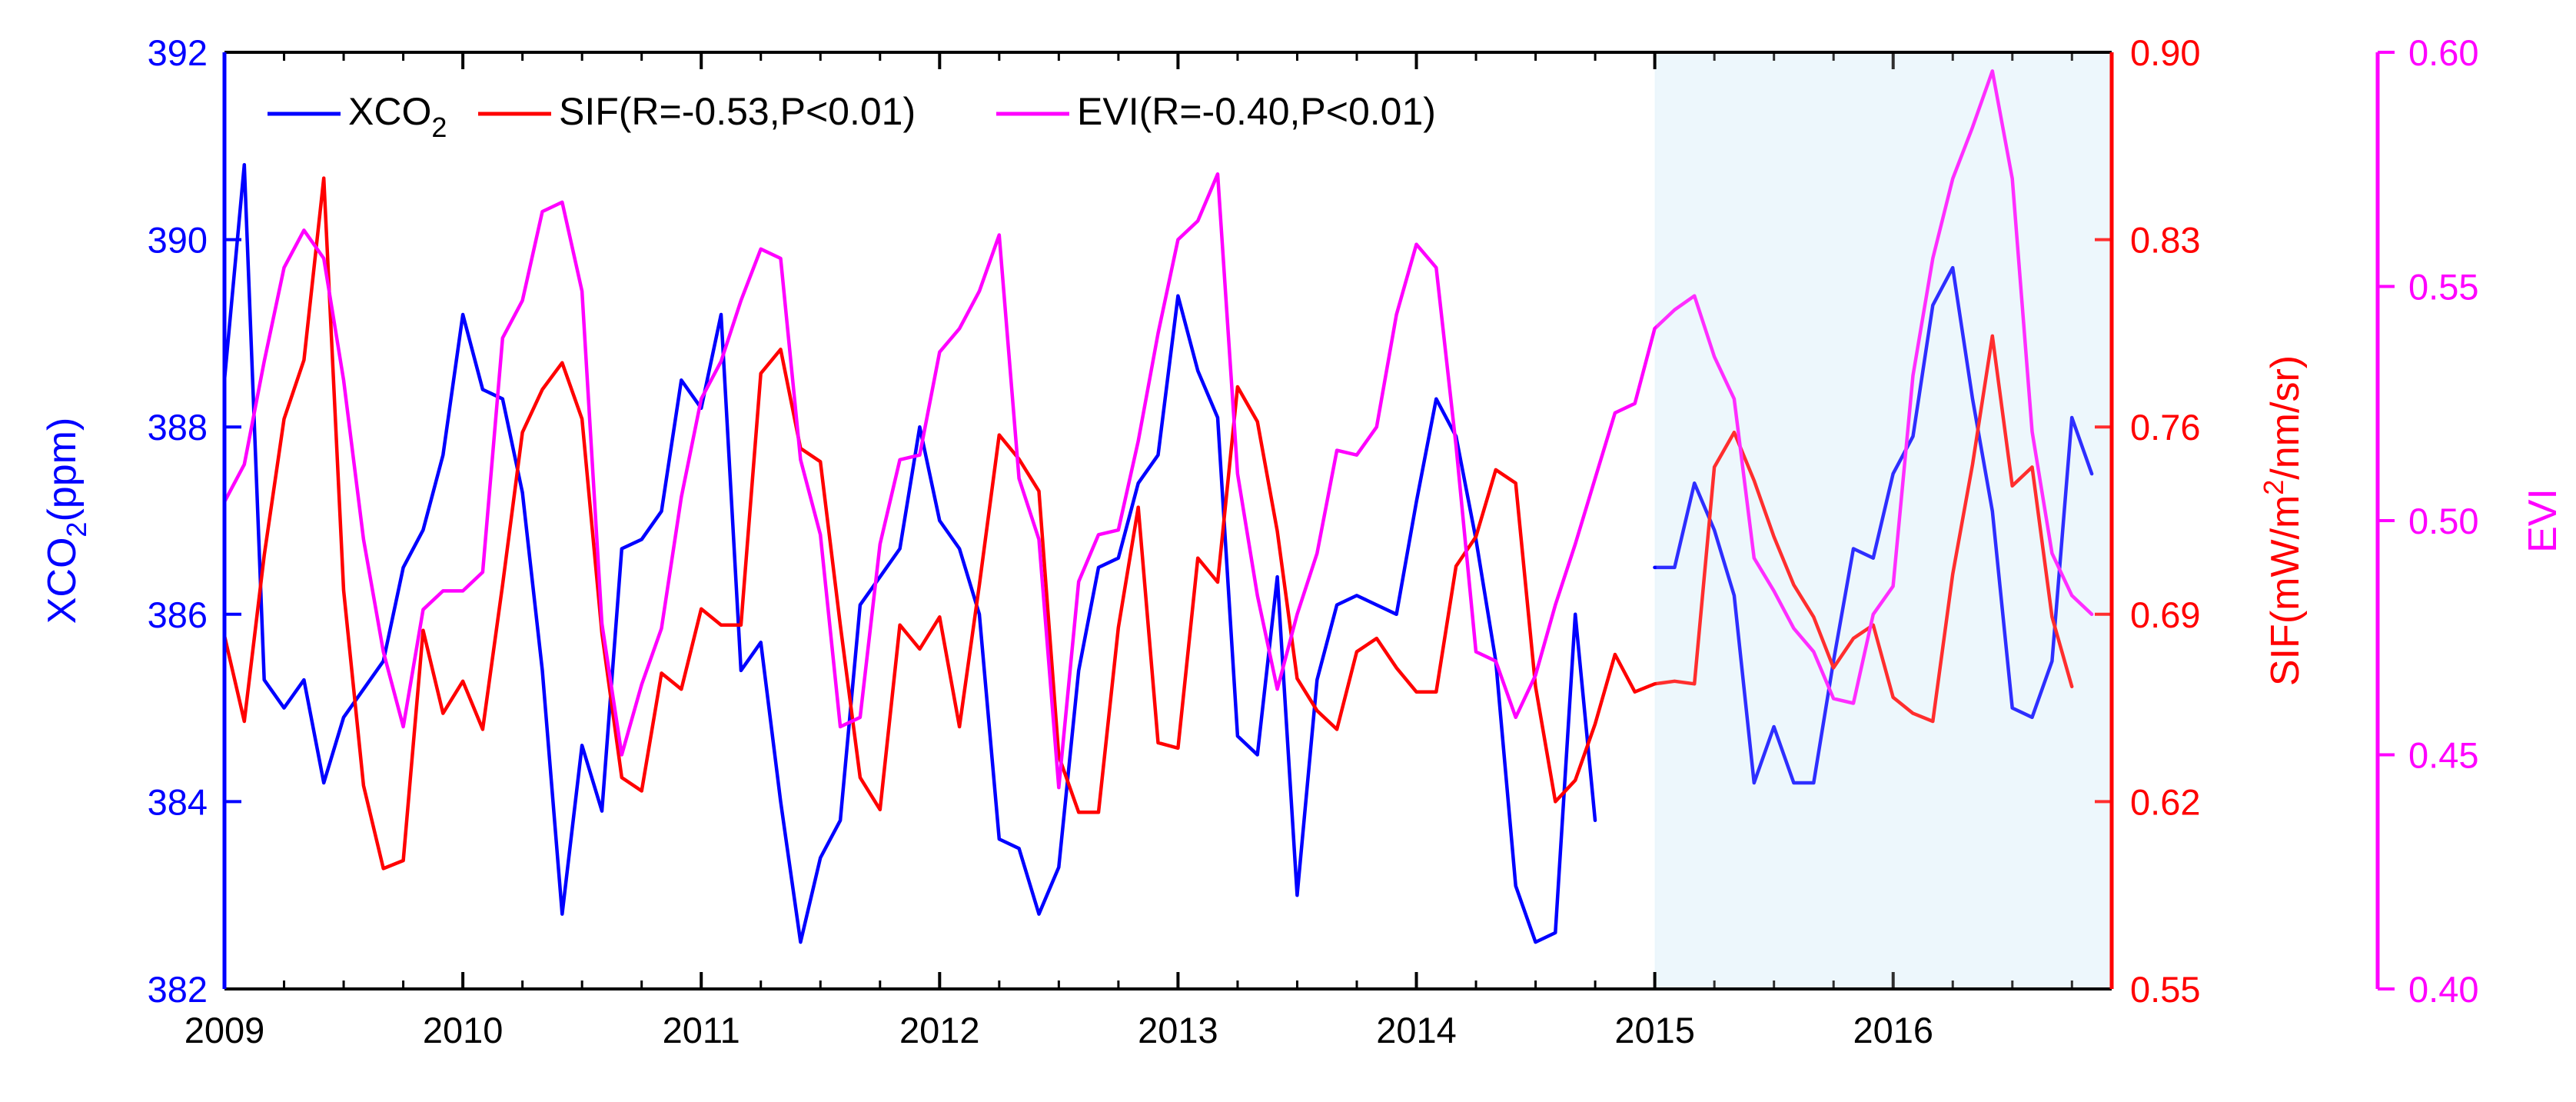  Describe the element at coordinates (2443, 287) in the screenshot. I see `right-evi-tick-label: 0.55` at that location.